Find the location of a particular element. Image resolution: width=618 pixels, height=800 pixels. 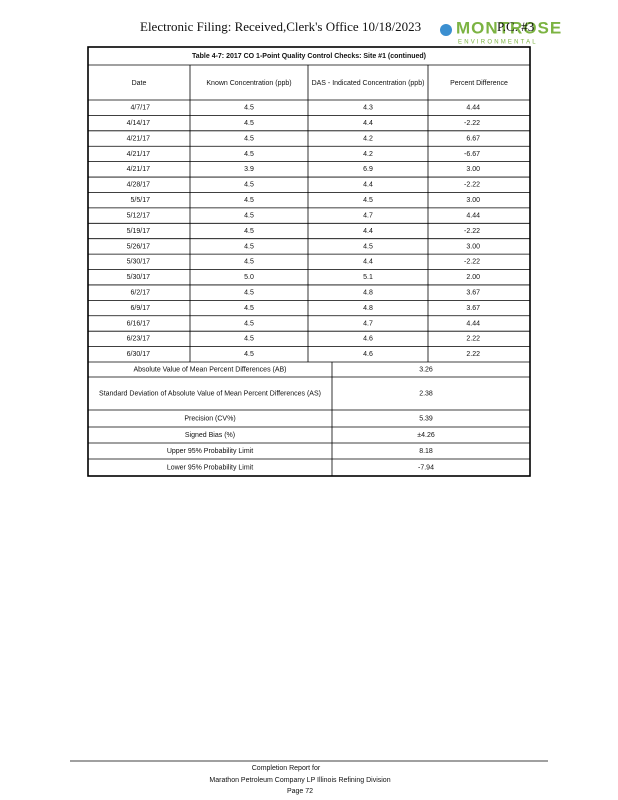

table-cell: 6/23/17 is located at coordinates (138, 339).